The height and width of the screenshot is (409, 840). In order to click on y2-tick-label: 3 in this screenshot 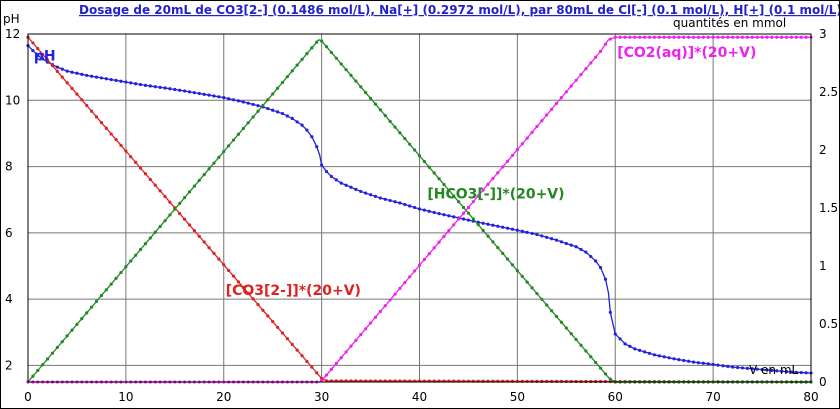, I will do `click(823, 34)`.